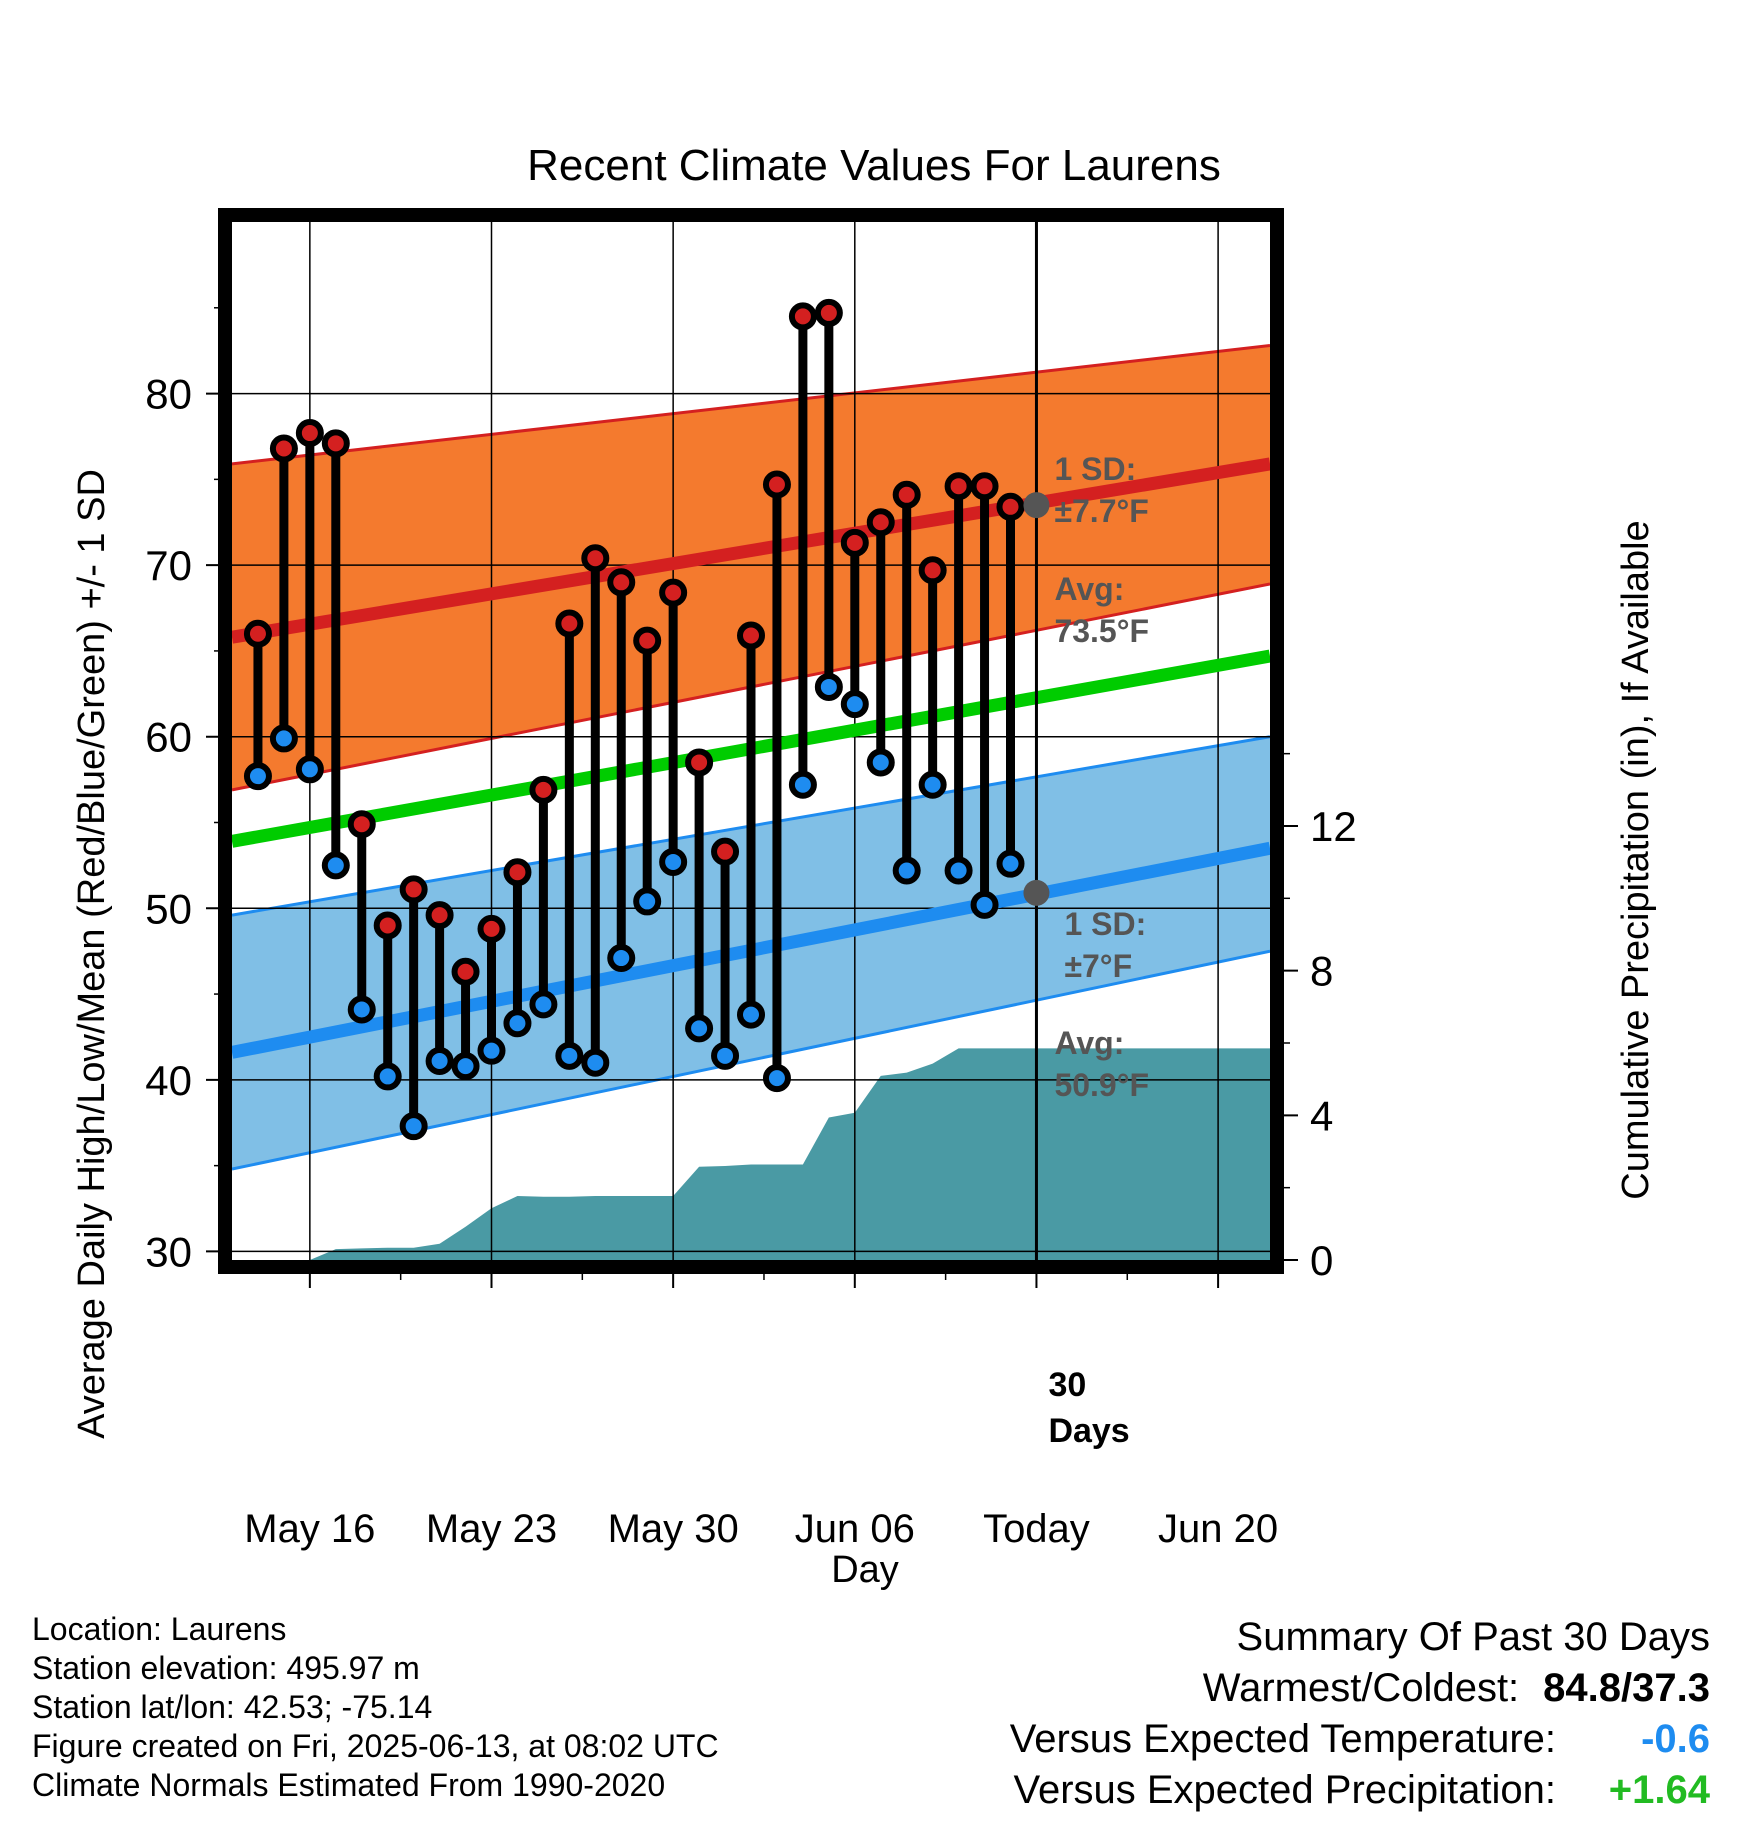  I want to click on high-band-upper-edge, so click(751, 405).